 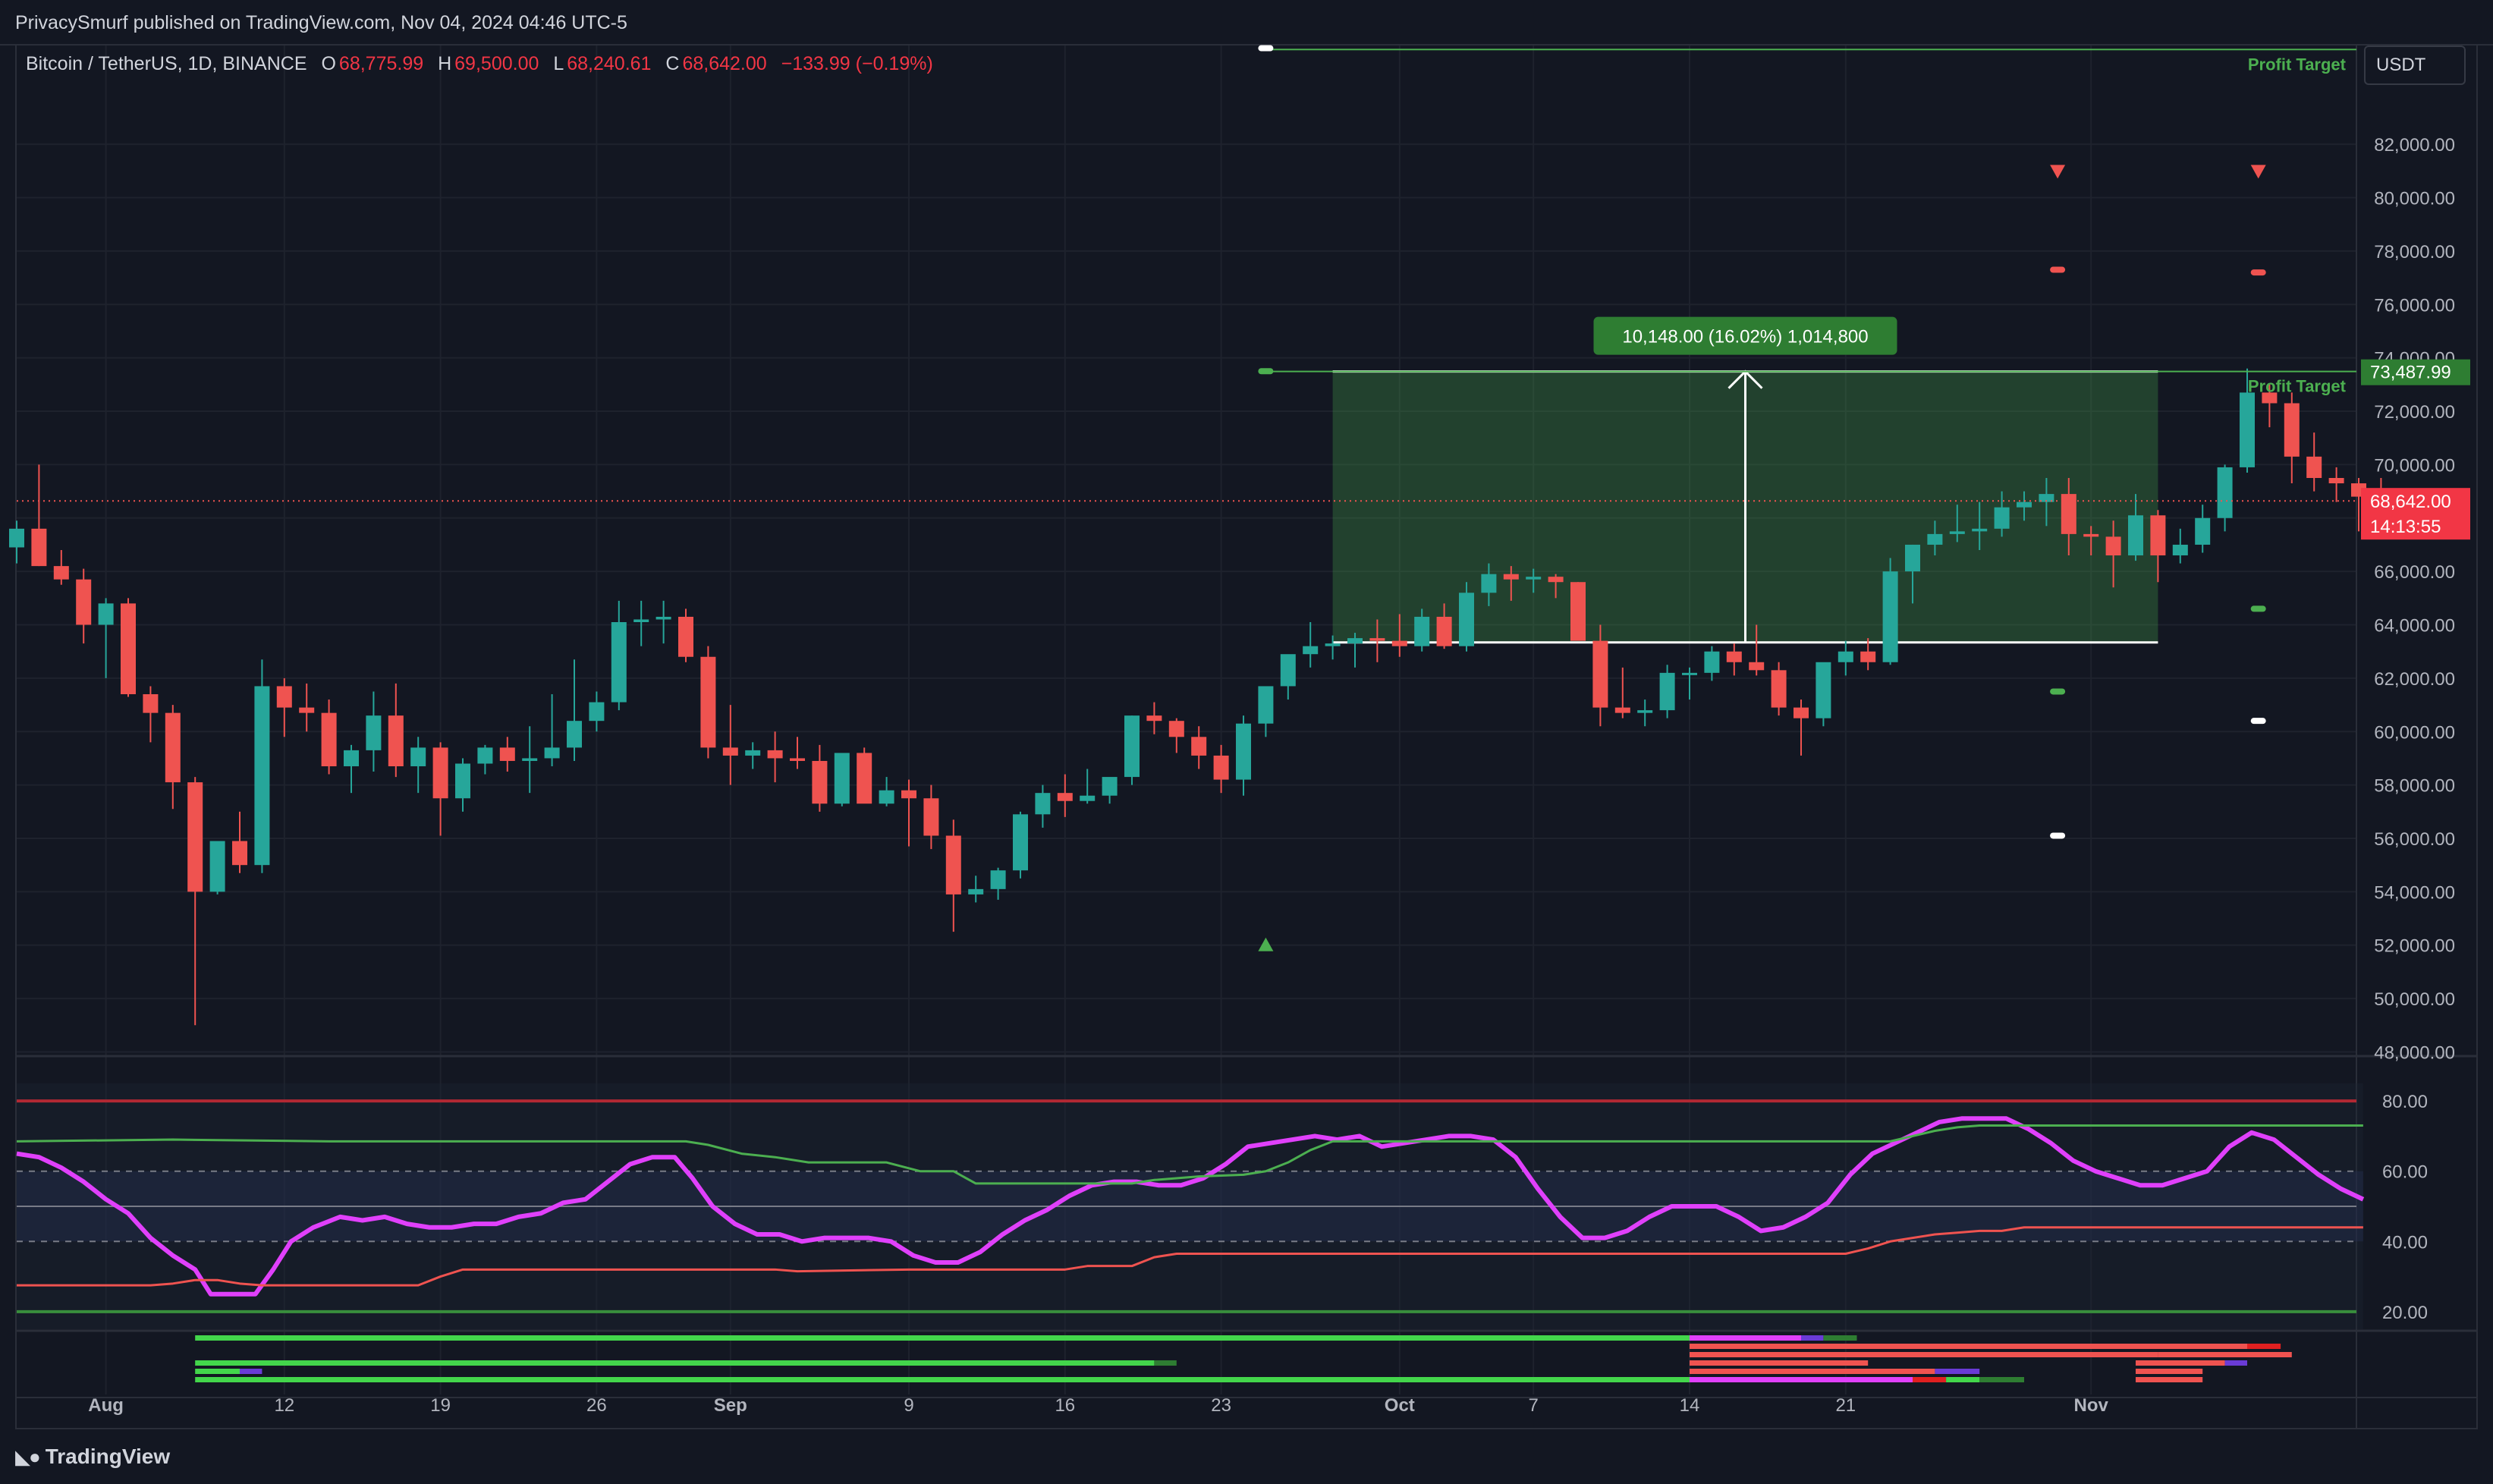 I want to click on tradingview-logo-icon: ◣●, so click(x=28, y=1456).